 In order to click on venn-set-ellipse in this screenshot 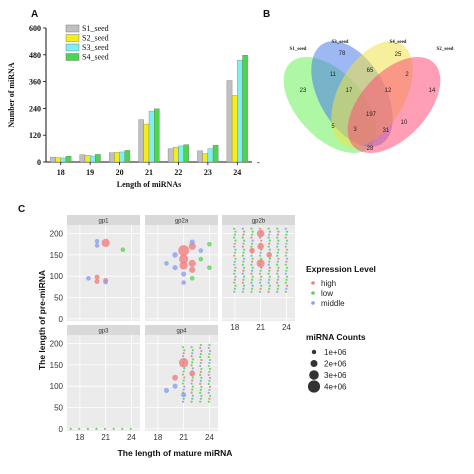, I will do `click(394, 105)`.